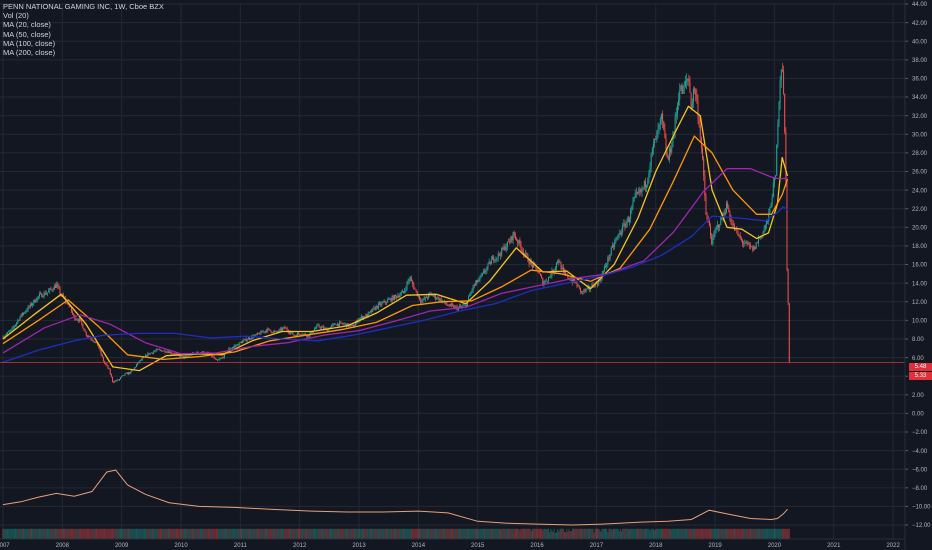  Describe the element at coordinates (29, 53) in the screenshot. I see `legend-ma200: MA (200, close)` at that location.